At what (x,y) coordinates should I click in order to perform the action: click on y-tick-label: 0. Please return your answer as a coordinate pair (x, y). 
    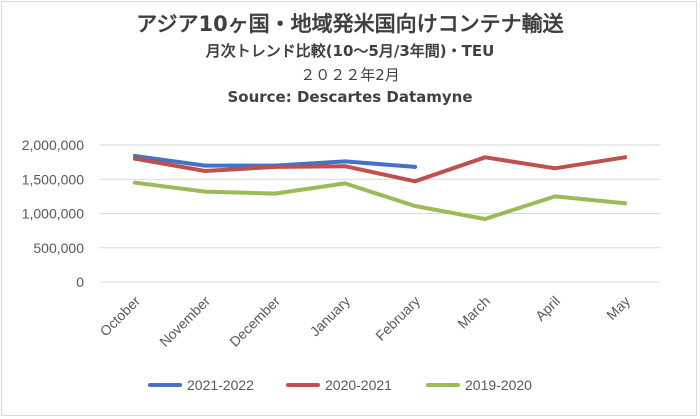
    Looking at the image, I should click on (80, 282).